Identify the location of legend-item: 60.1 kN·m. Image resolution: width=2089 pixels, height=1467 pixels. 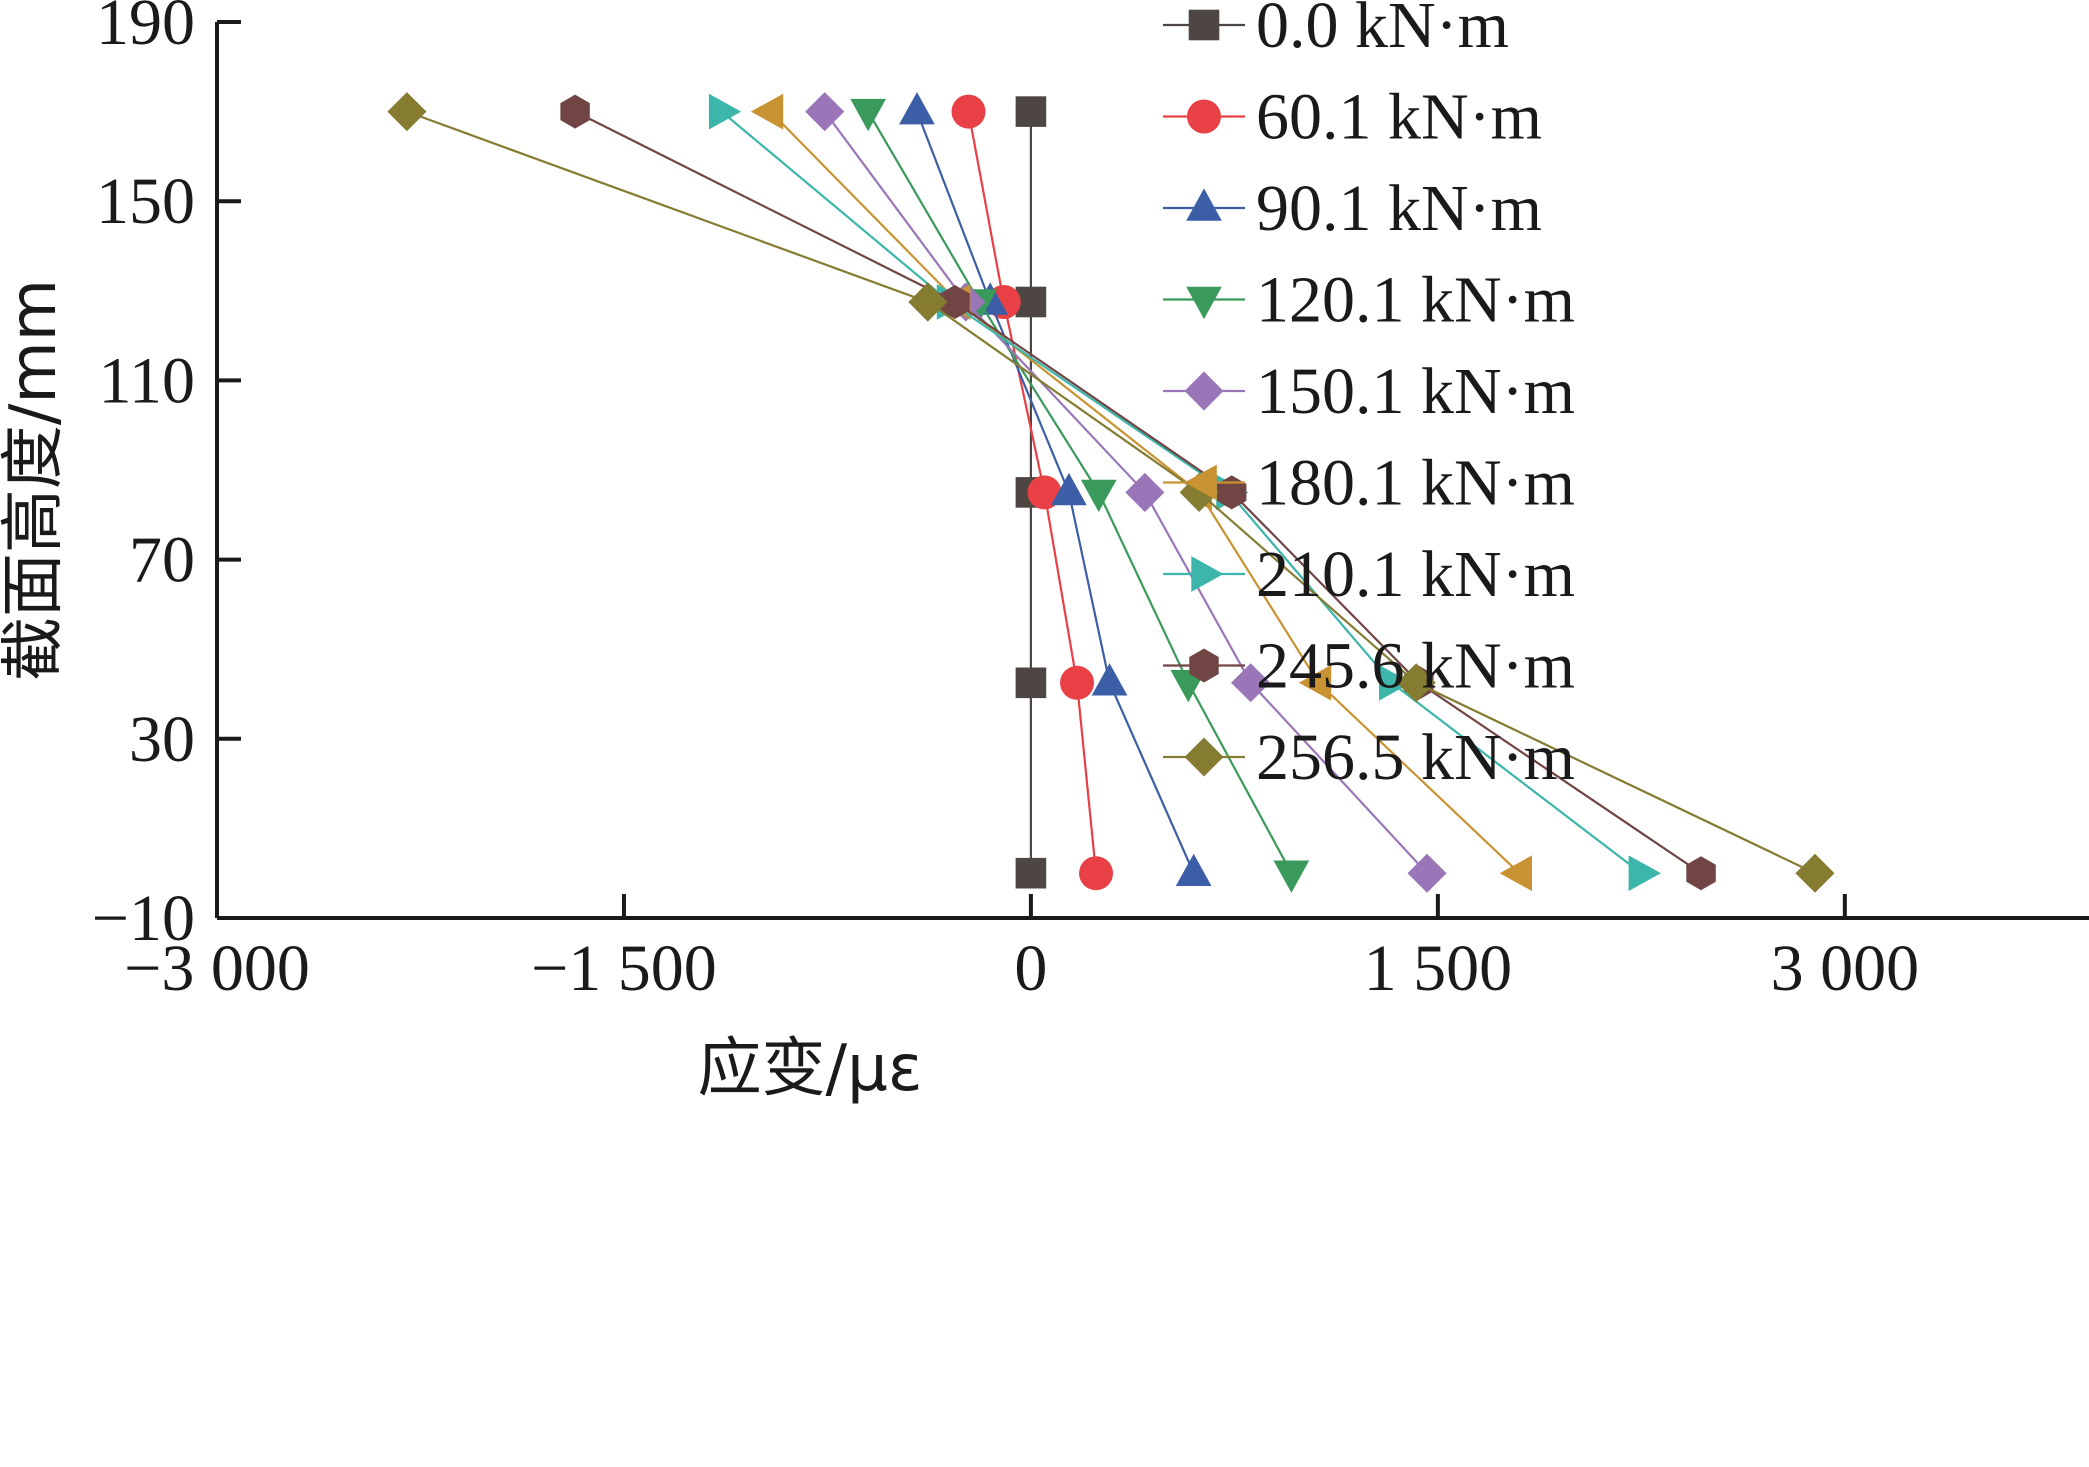
(1352, 117).